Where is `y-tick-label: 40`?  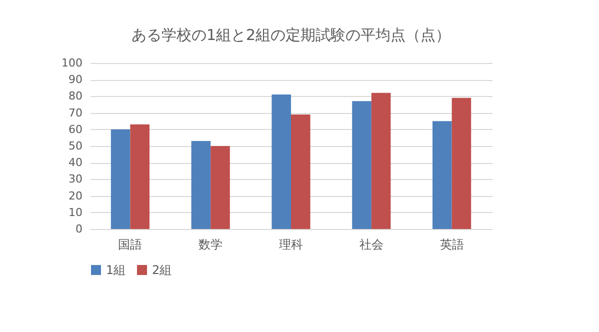 y-tick-label: 40 is located at coordinates (75, 163).